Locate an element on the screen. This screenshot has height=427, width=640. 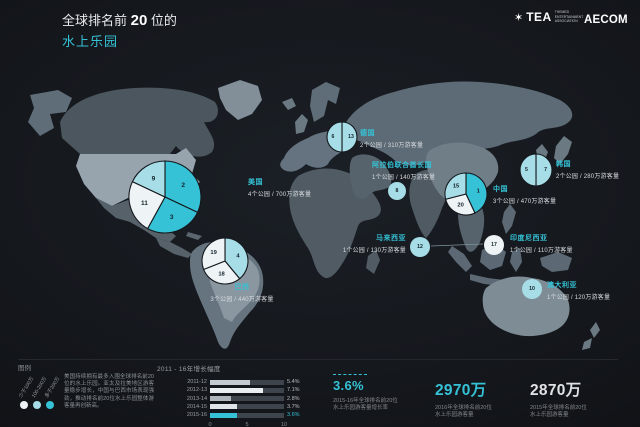
marker-china: 1 20 15 is located at coordinates (466, 194).